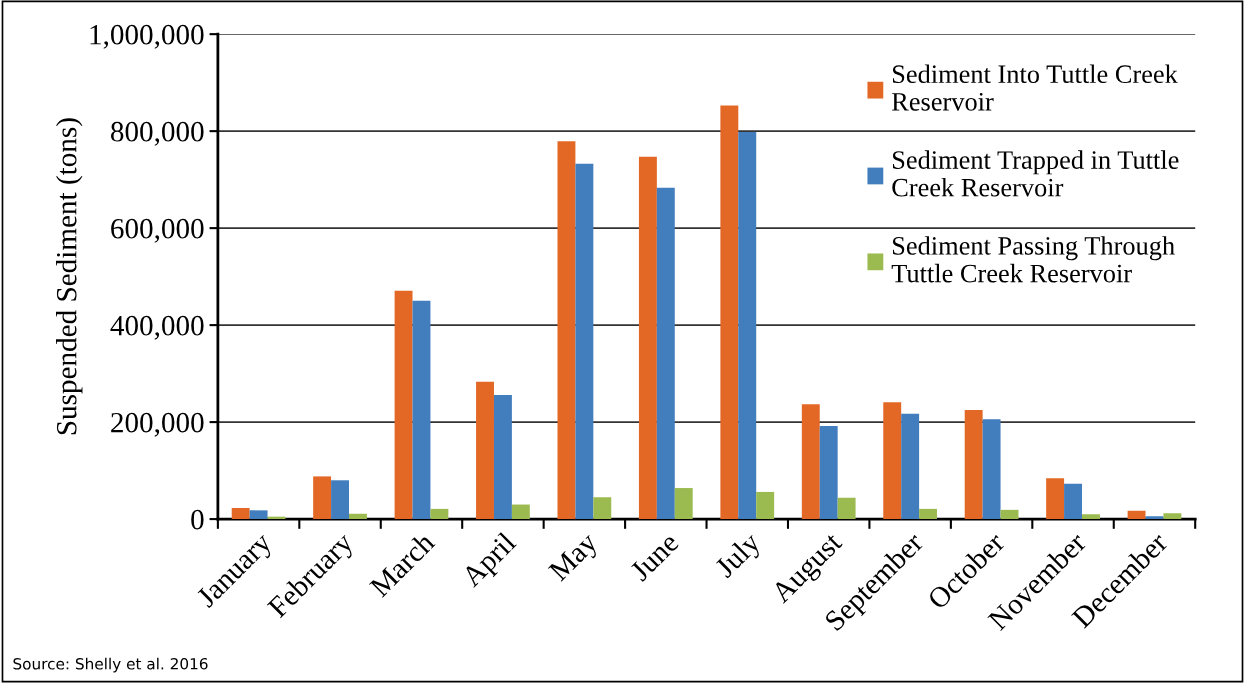  What do you see at coordinates (654, 557) in the screenshot?
I see `x-tick-label: June` at bounding box center [654, 557].